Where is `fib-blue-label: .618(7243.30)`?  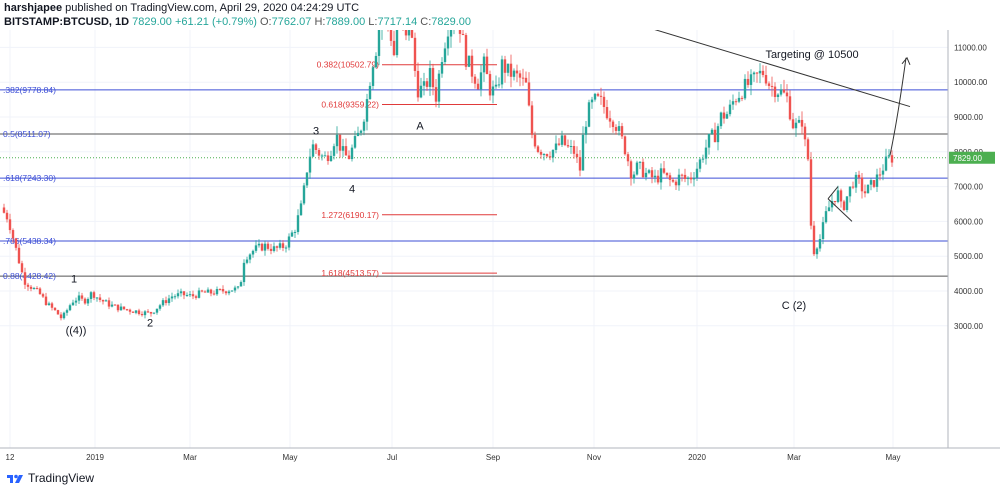
fib-blue-label: .618(7243.30) is located at coordinates (29, 178).